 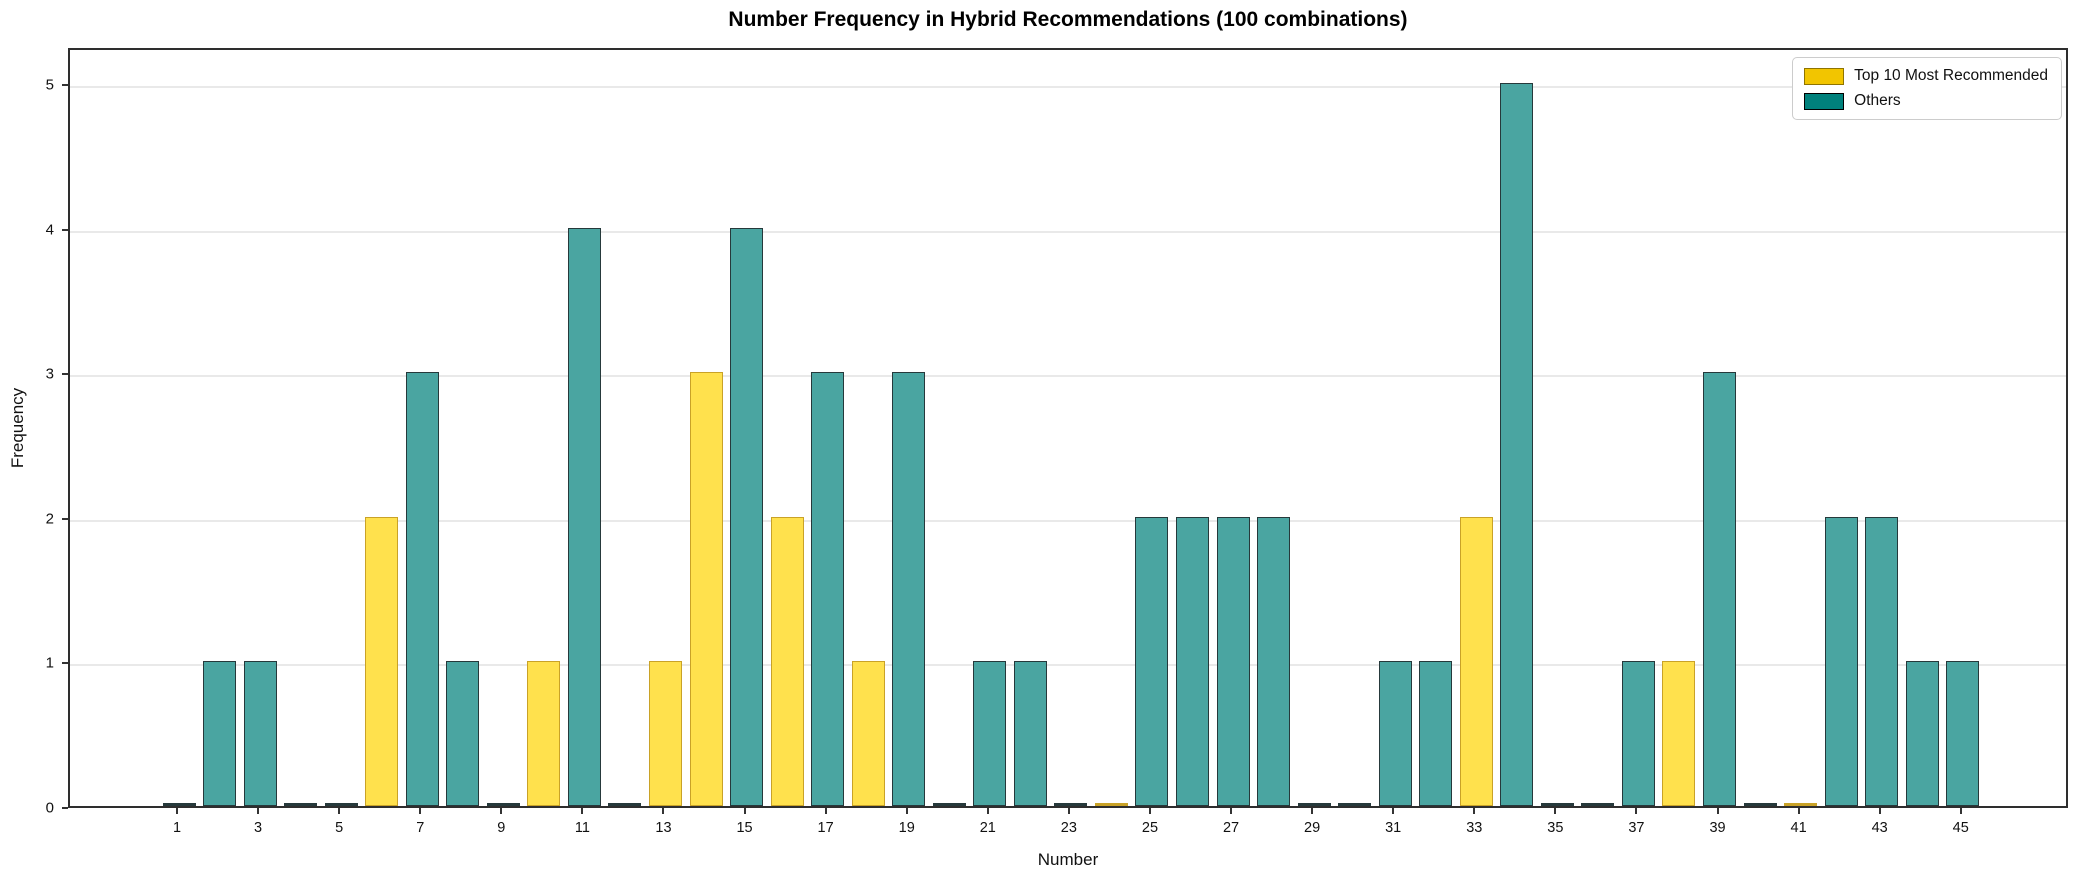 I want to click on x-tick-label-23: 23, so click(x=1068, y=828).